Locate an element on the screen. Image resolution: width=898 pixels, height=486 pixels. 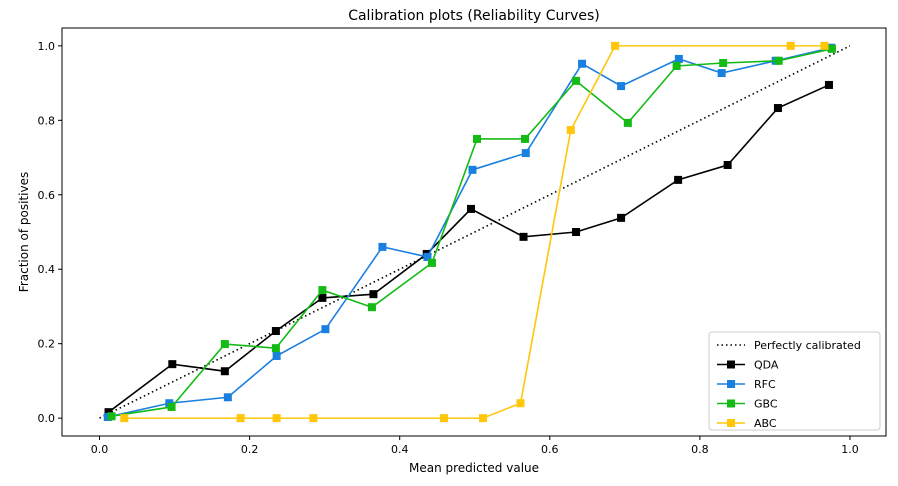
legend: Perfectly calibrated QDA RFC GBC ABC is located at coordinates (794, 381).